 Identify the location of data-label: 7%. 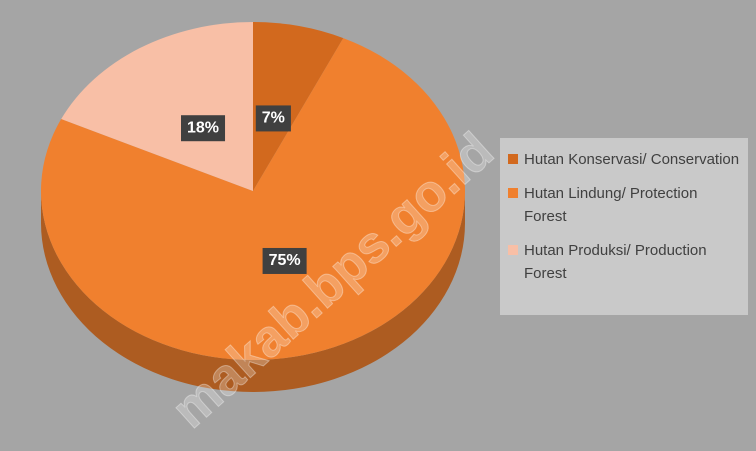
(273, 118).